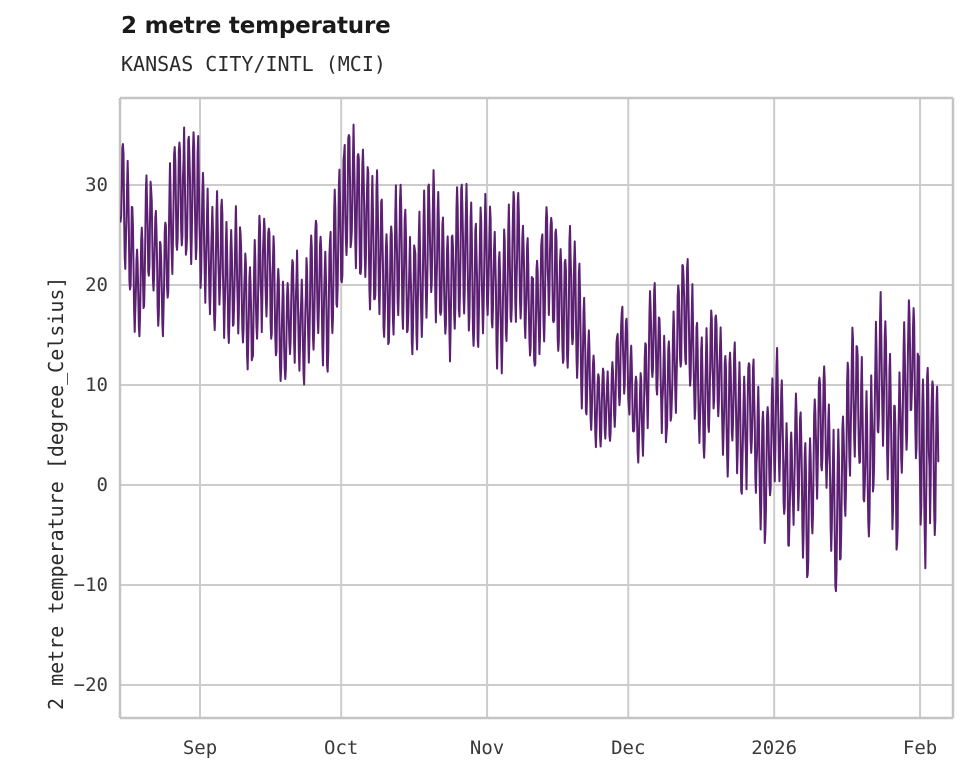 The width and height of the screenshot is (980, 782). Describe the element at coordinates (256, 26) in the screenshot. I see `chart-title: 2 metre temperature` at that location.